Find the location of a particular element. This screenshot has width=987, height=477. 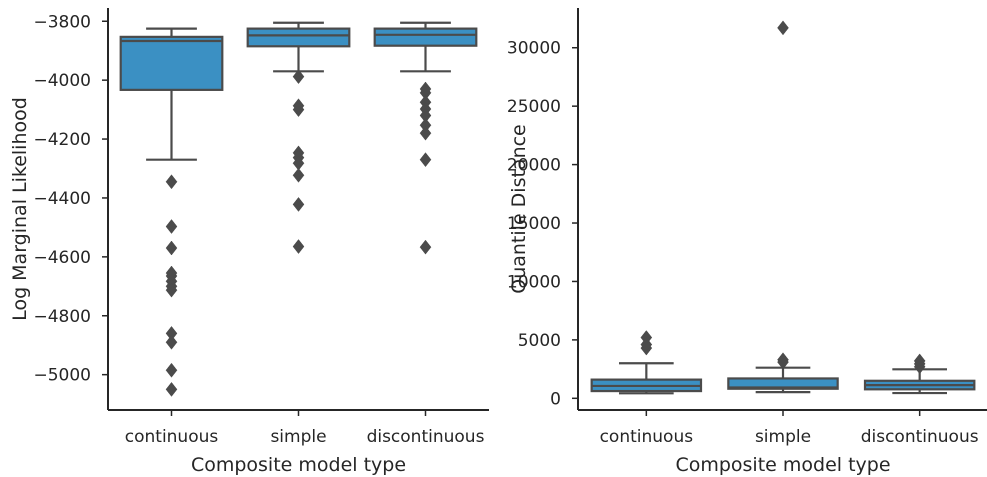

y-axis-label: Log Marginal Likelihood is located at coordinates (20, 209).